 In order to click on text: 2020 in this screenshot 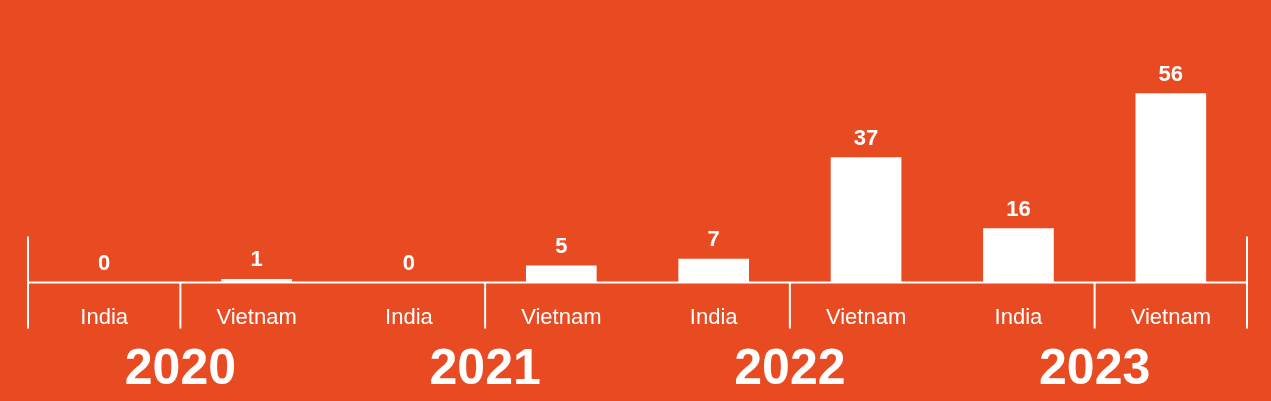, I will do `click(180, 366)`.